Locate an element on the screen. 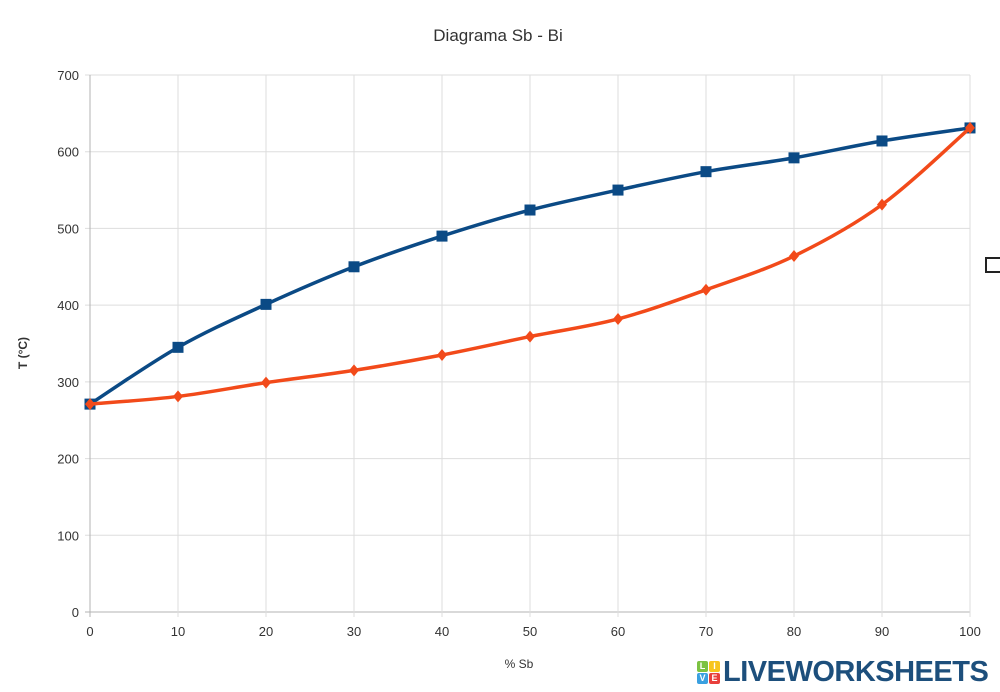 This screenshot has width=1000, height=692. y-tick-label: 200 is located at coordinates (68, 459).